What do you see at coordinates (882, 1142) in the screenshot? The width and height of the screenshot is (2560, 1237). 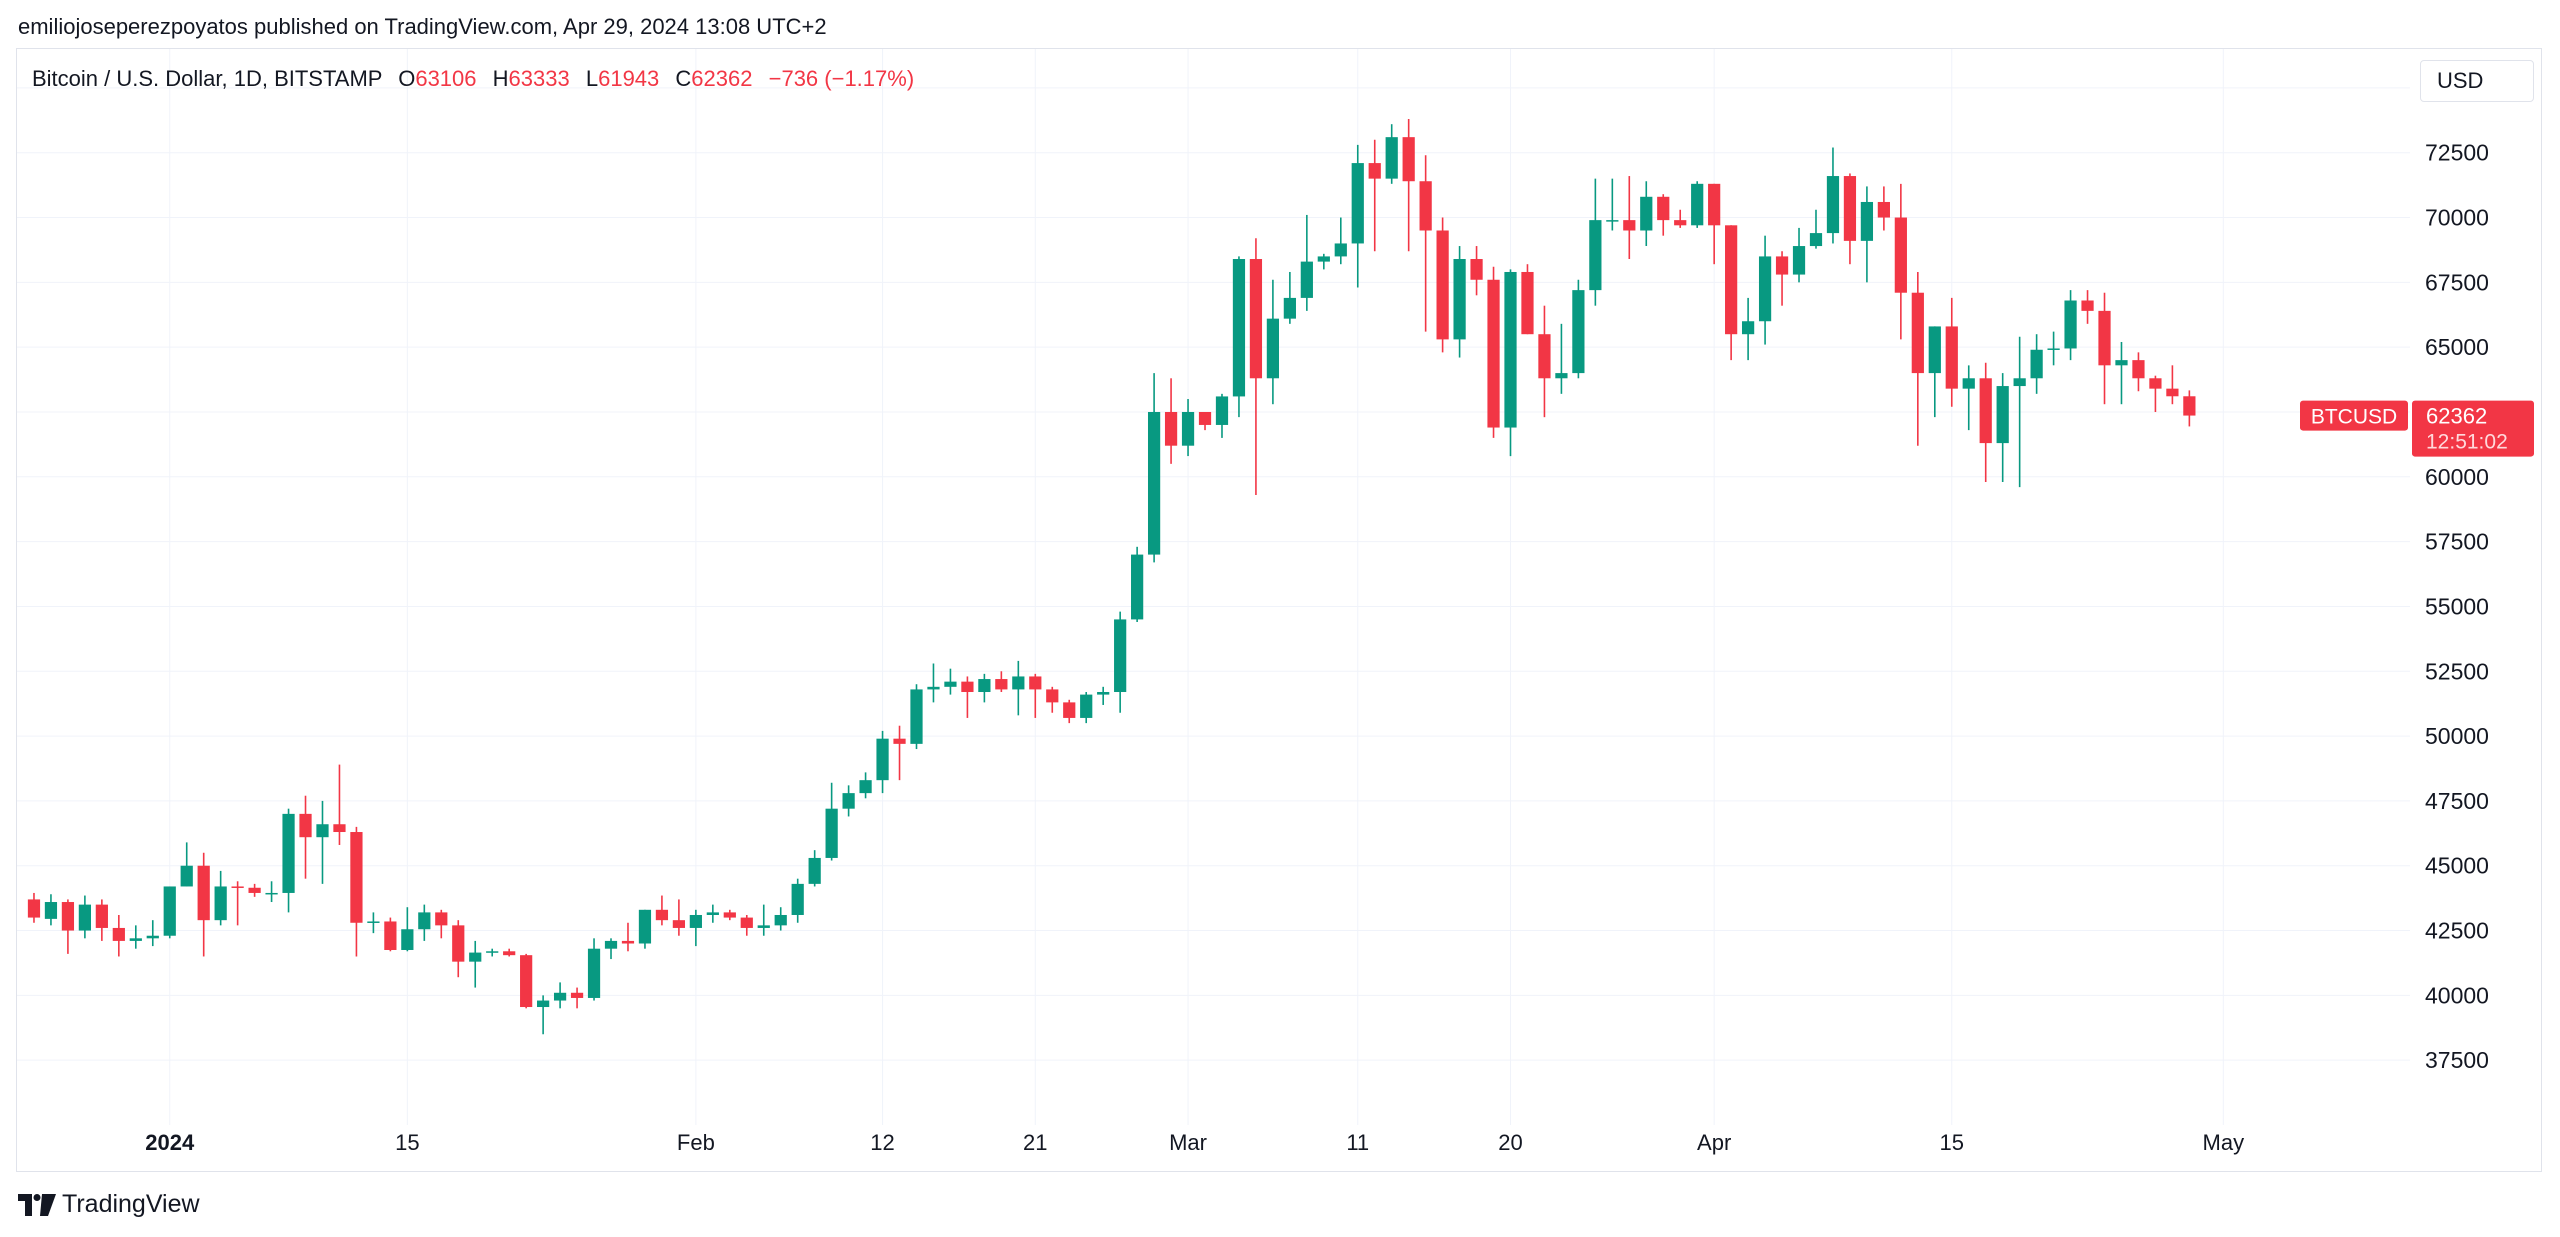 I see `time-tick-label: 12` at bounding box center [882, 1142].